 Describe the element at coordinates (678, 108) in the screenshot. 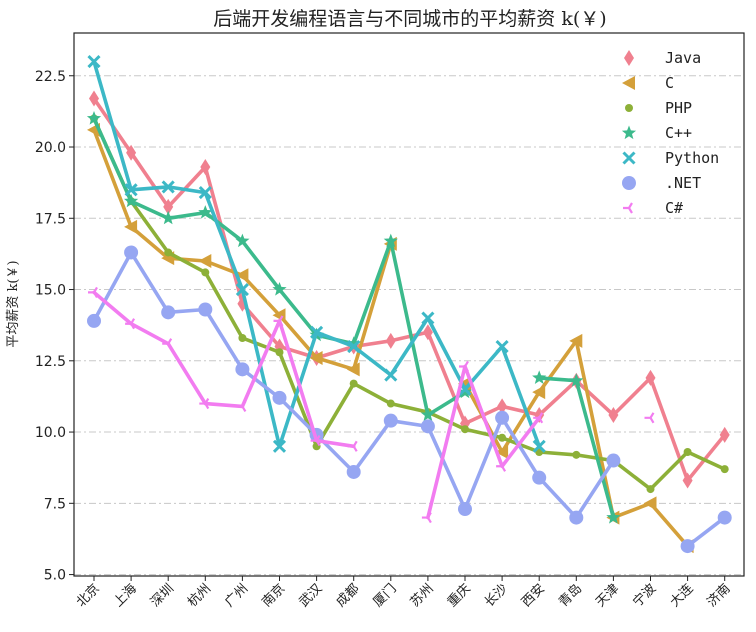

I see `legend-label: PHP` at that location.